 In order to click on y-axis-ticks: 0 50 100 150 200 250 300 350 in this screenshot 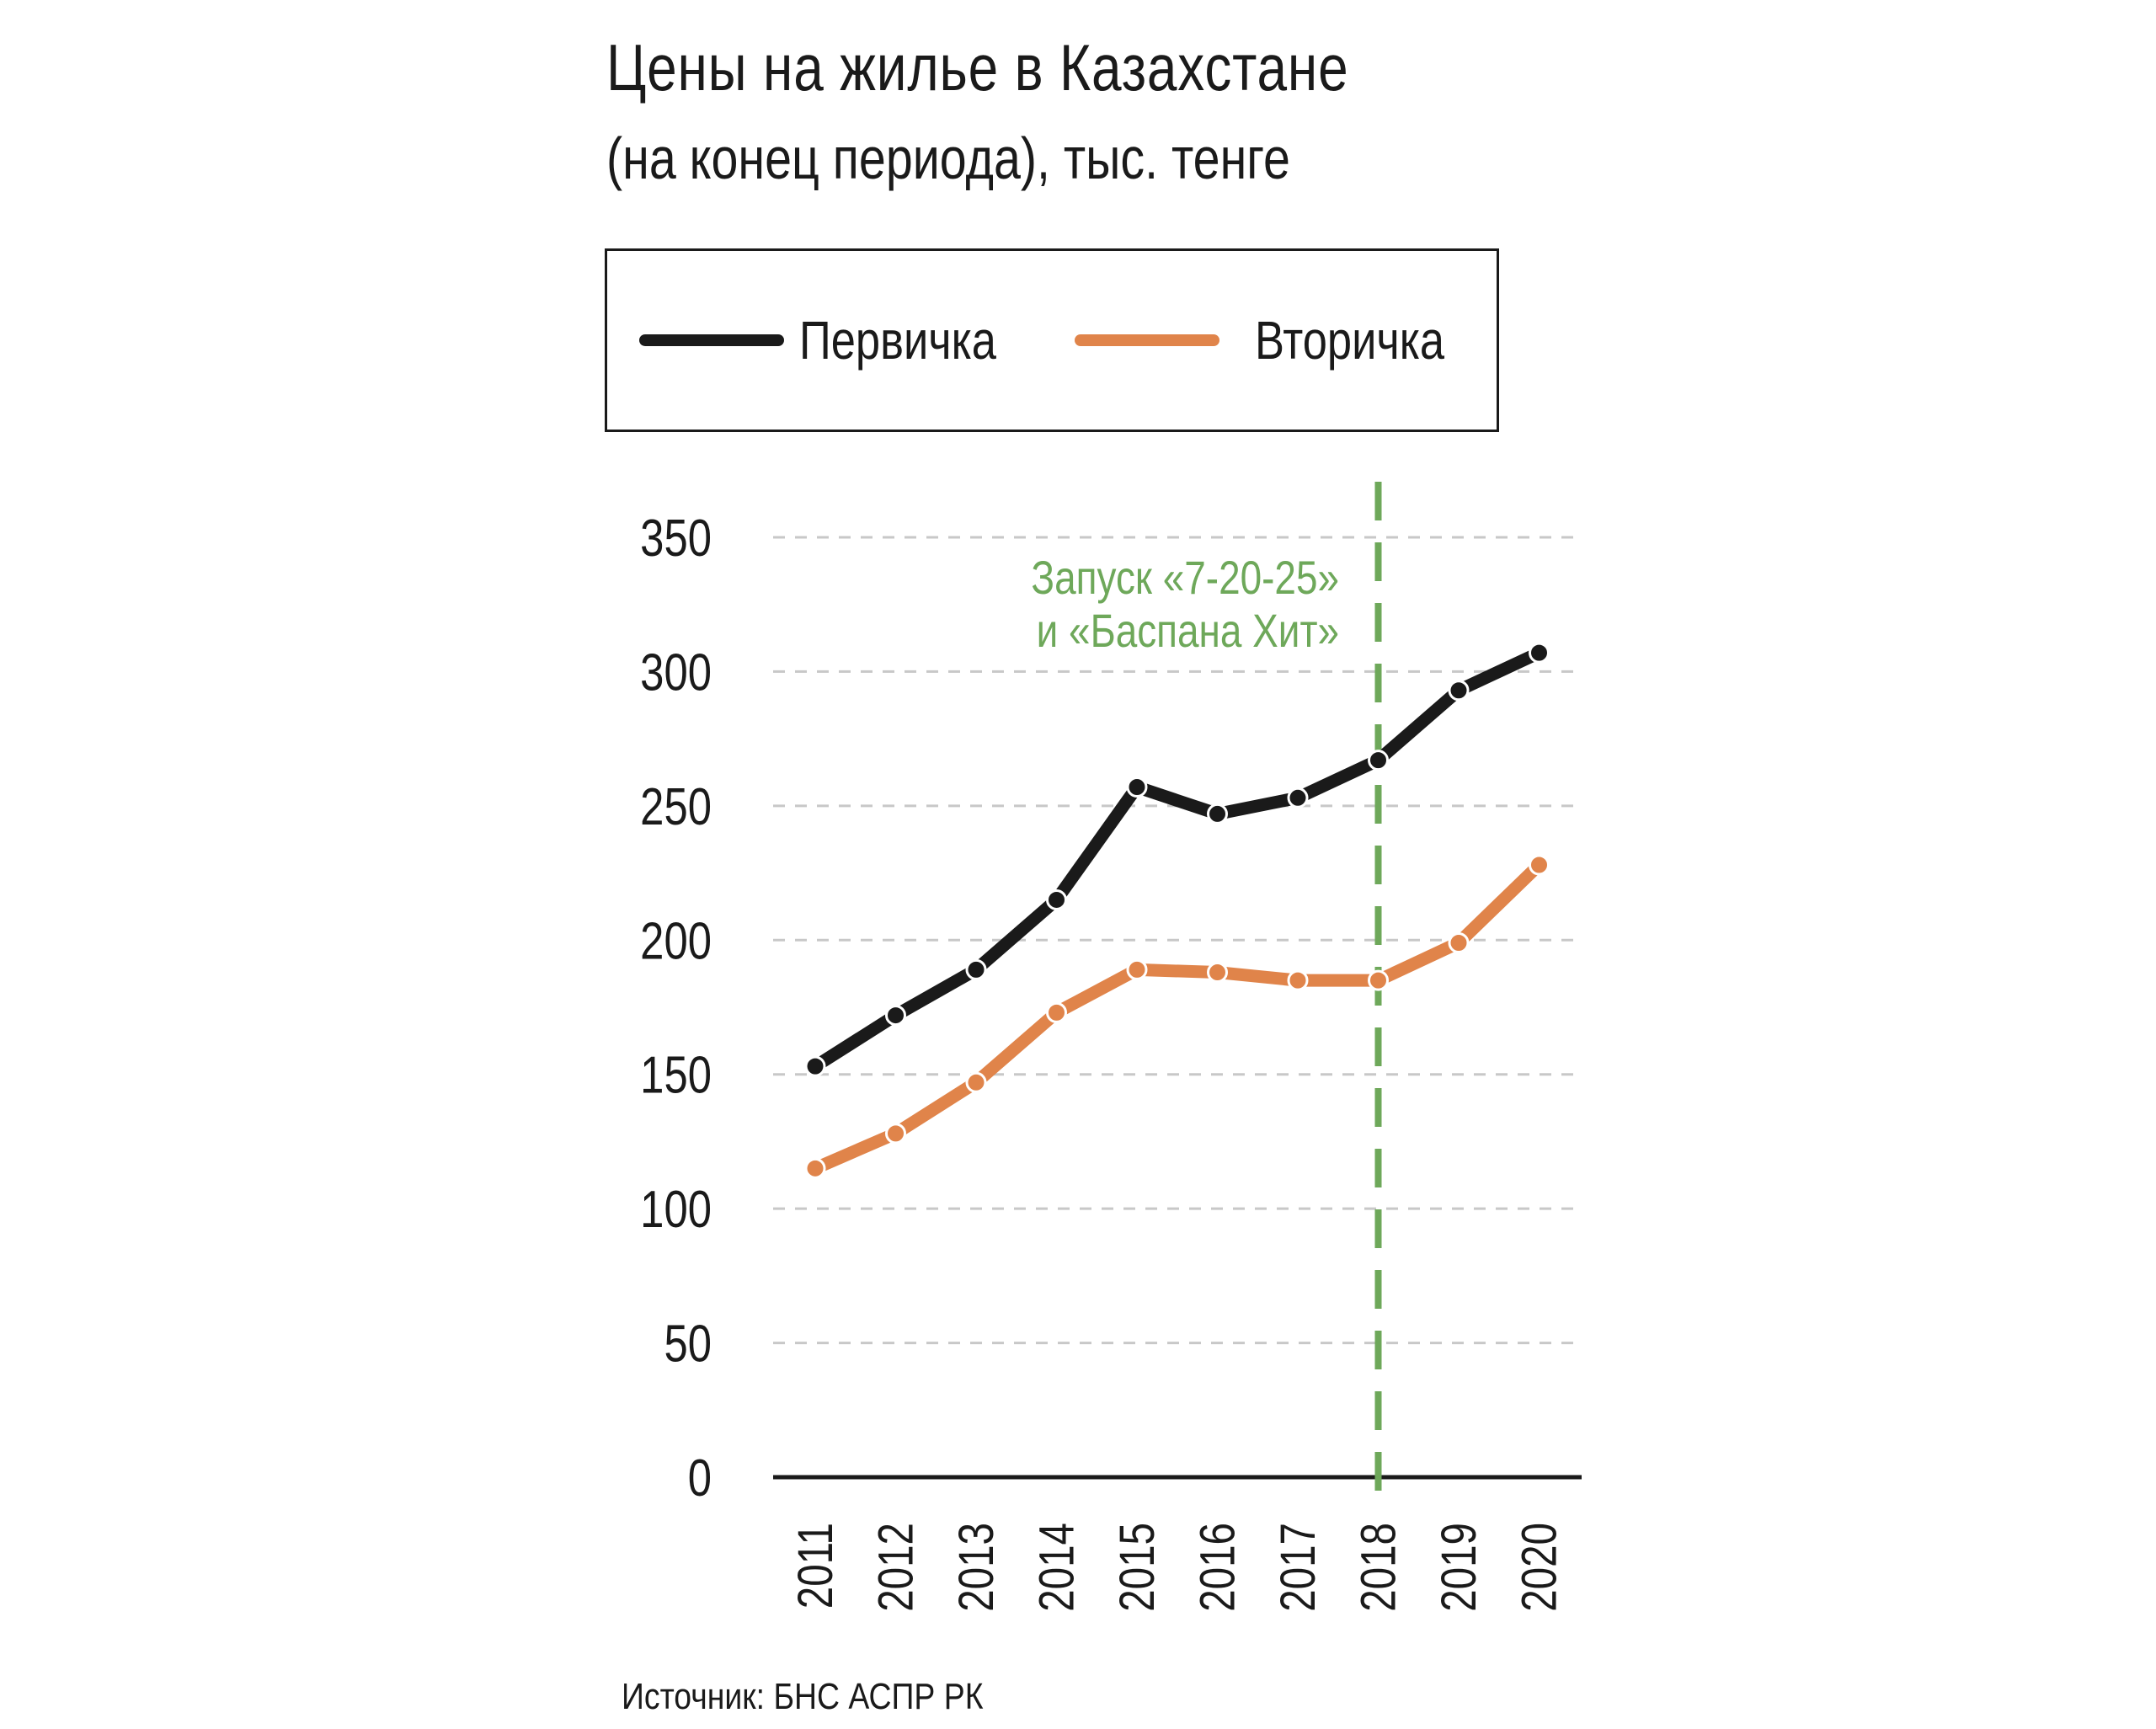, I will do `click(676, 1009)`.